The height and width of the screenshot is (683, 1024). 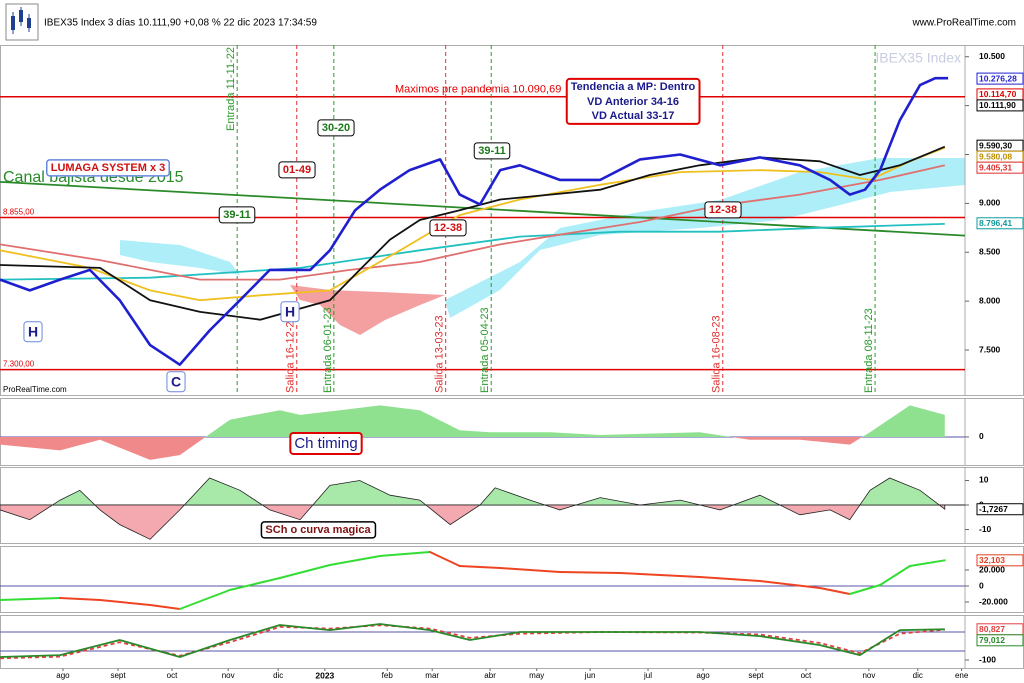 I want to click on score: 01-49, so click(x=297, y=170).